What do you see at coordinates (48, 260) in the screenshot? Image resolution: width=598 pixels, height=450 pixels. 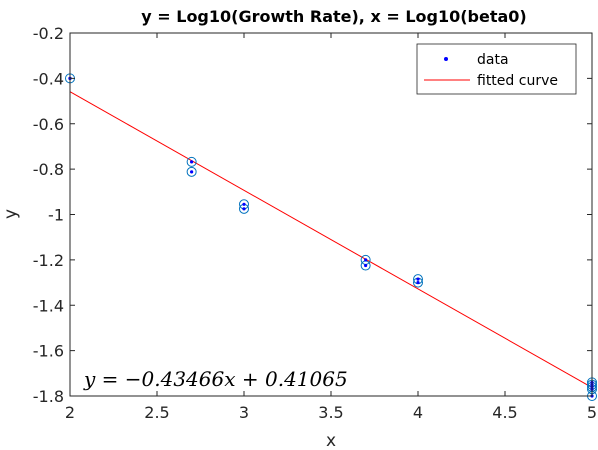 I see `y-tick-label: -1.2` at bounding box center [48, 260].